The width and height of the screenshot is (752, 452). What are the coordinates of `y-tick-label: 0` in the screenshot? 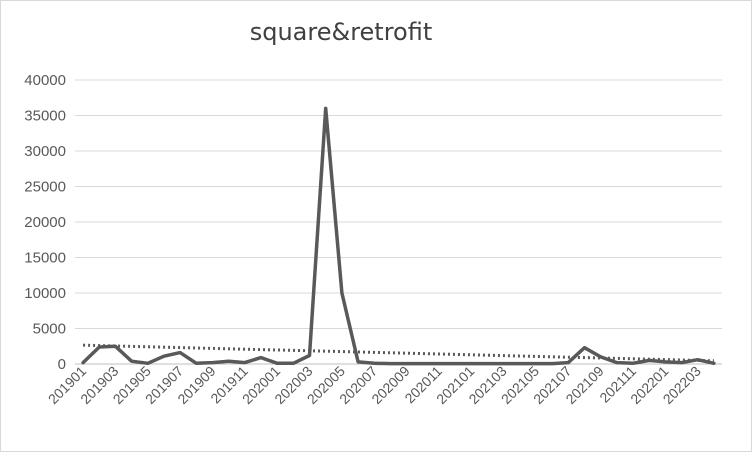 It's located at (62, 364).